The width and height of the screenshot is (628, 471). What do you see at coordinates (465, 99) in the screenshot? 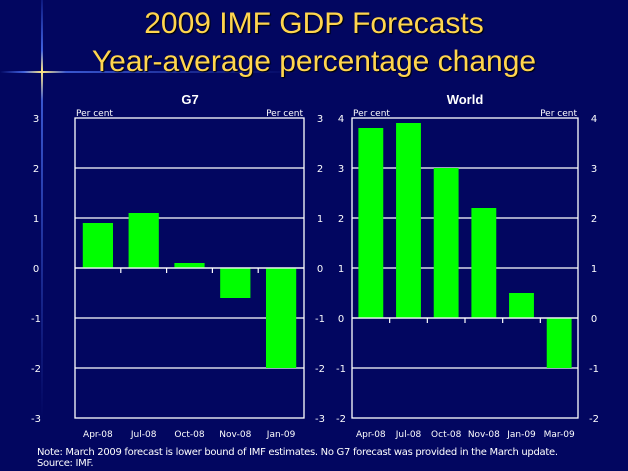
I see `chart-title: World` at bounding box center [465, 99].